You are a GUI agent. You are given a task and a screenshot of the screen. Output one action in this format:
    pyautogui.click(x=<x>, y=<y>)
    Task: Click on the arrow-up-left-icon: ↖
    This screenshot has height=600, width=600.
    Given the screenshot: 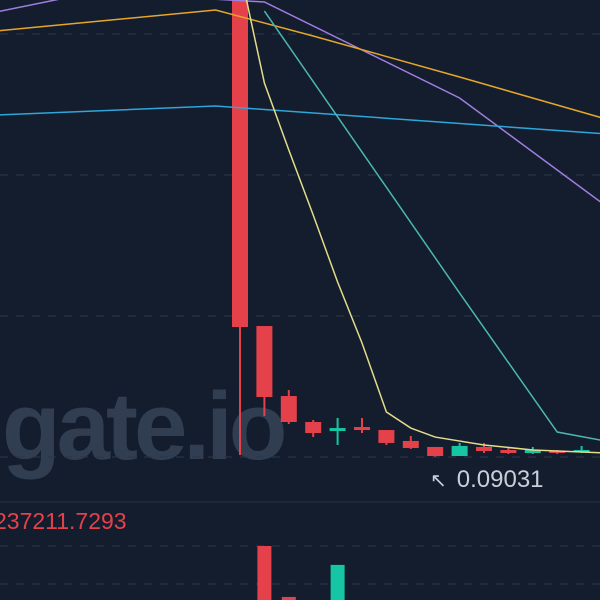 What is the action you would take?
    pyautogui.click(x=438, y=481)
    